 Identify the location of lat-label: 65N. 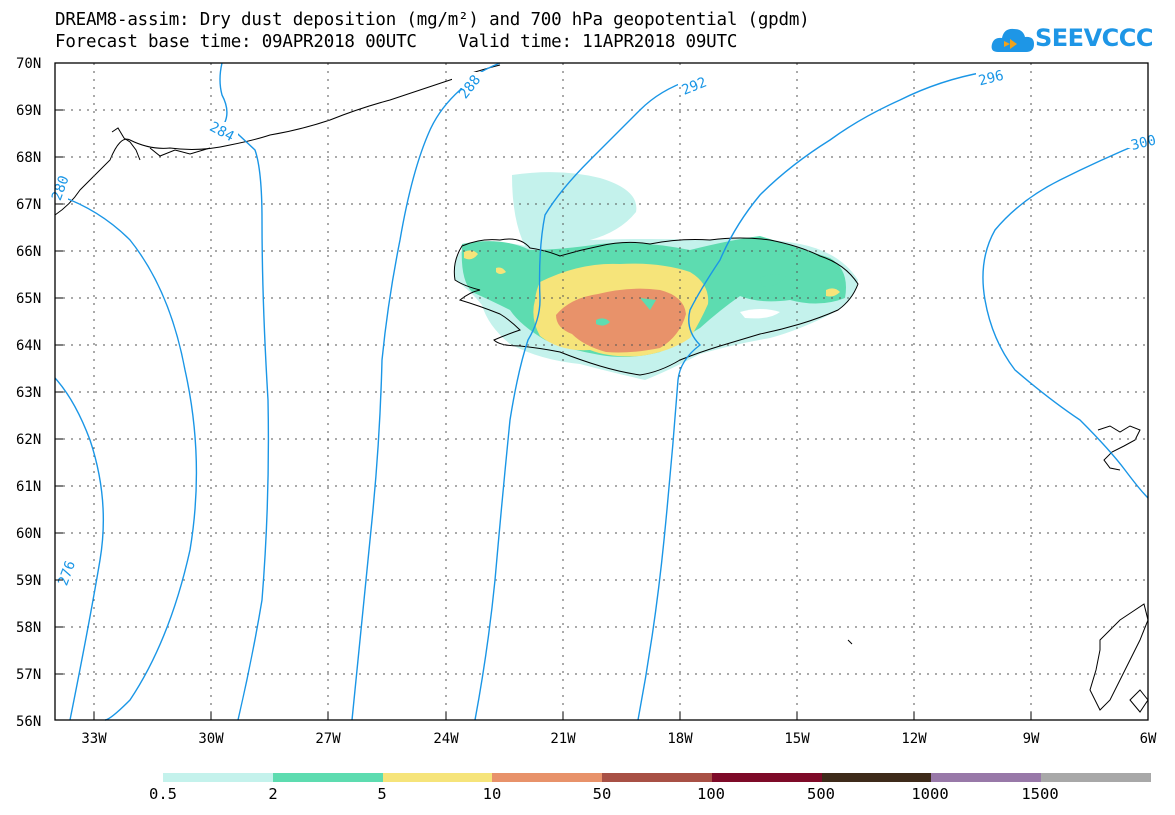
(28, 299).